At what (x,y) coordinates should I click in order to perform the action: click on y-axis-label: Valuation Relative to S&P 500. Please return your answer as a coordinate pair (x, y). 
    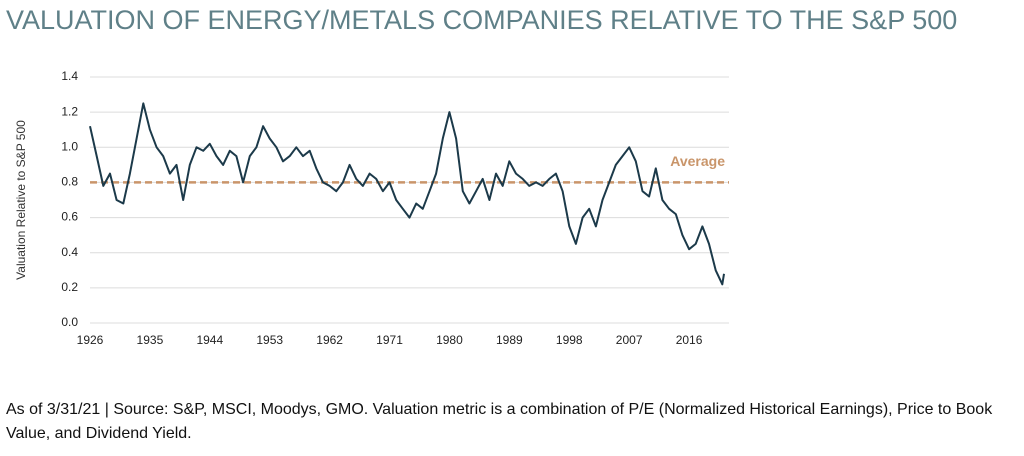
    Looking at the image, I should click on (21, 200).